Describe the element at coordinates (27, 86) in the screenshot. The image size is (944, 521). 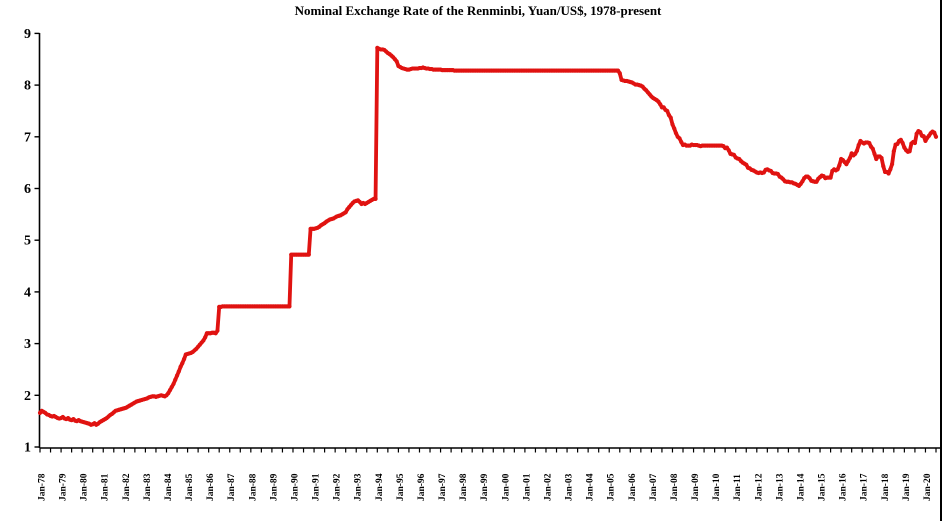
I see `y-tick-label: 8` at that location.